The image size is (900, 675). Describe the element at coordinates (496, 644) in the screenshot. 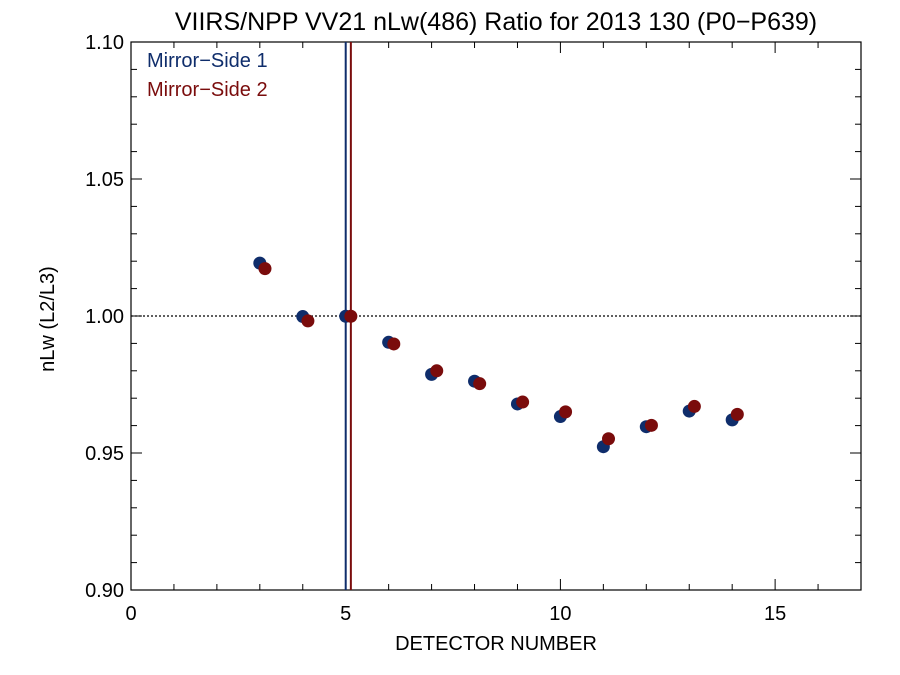

I see `x-axis-label: DETECTOR NUMBER` at that location.